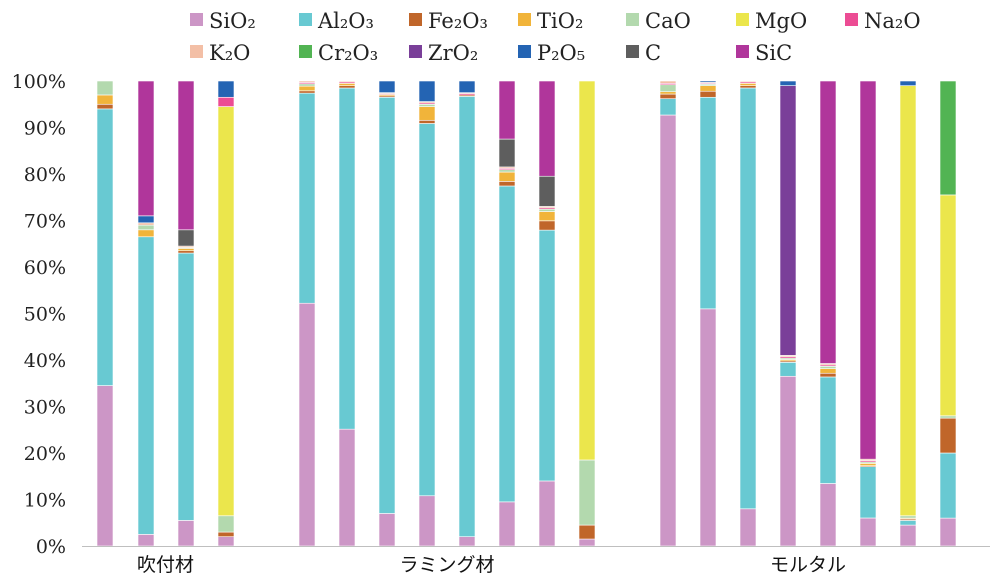  What do you see at coordinates (892, 21) in the screenshot?
I see `legend-label: Na₂O` at bounding box center [892, 21].